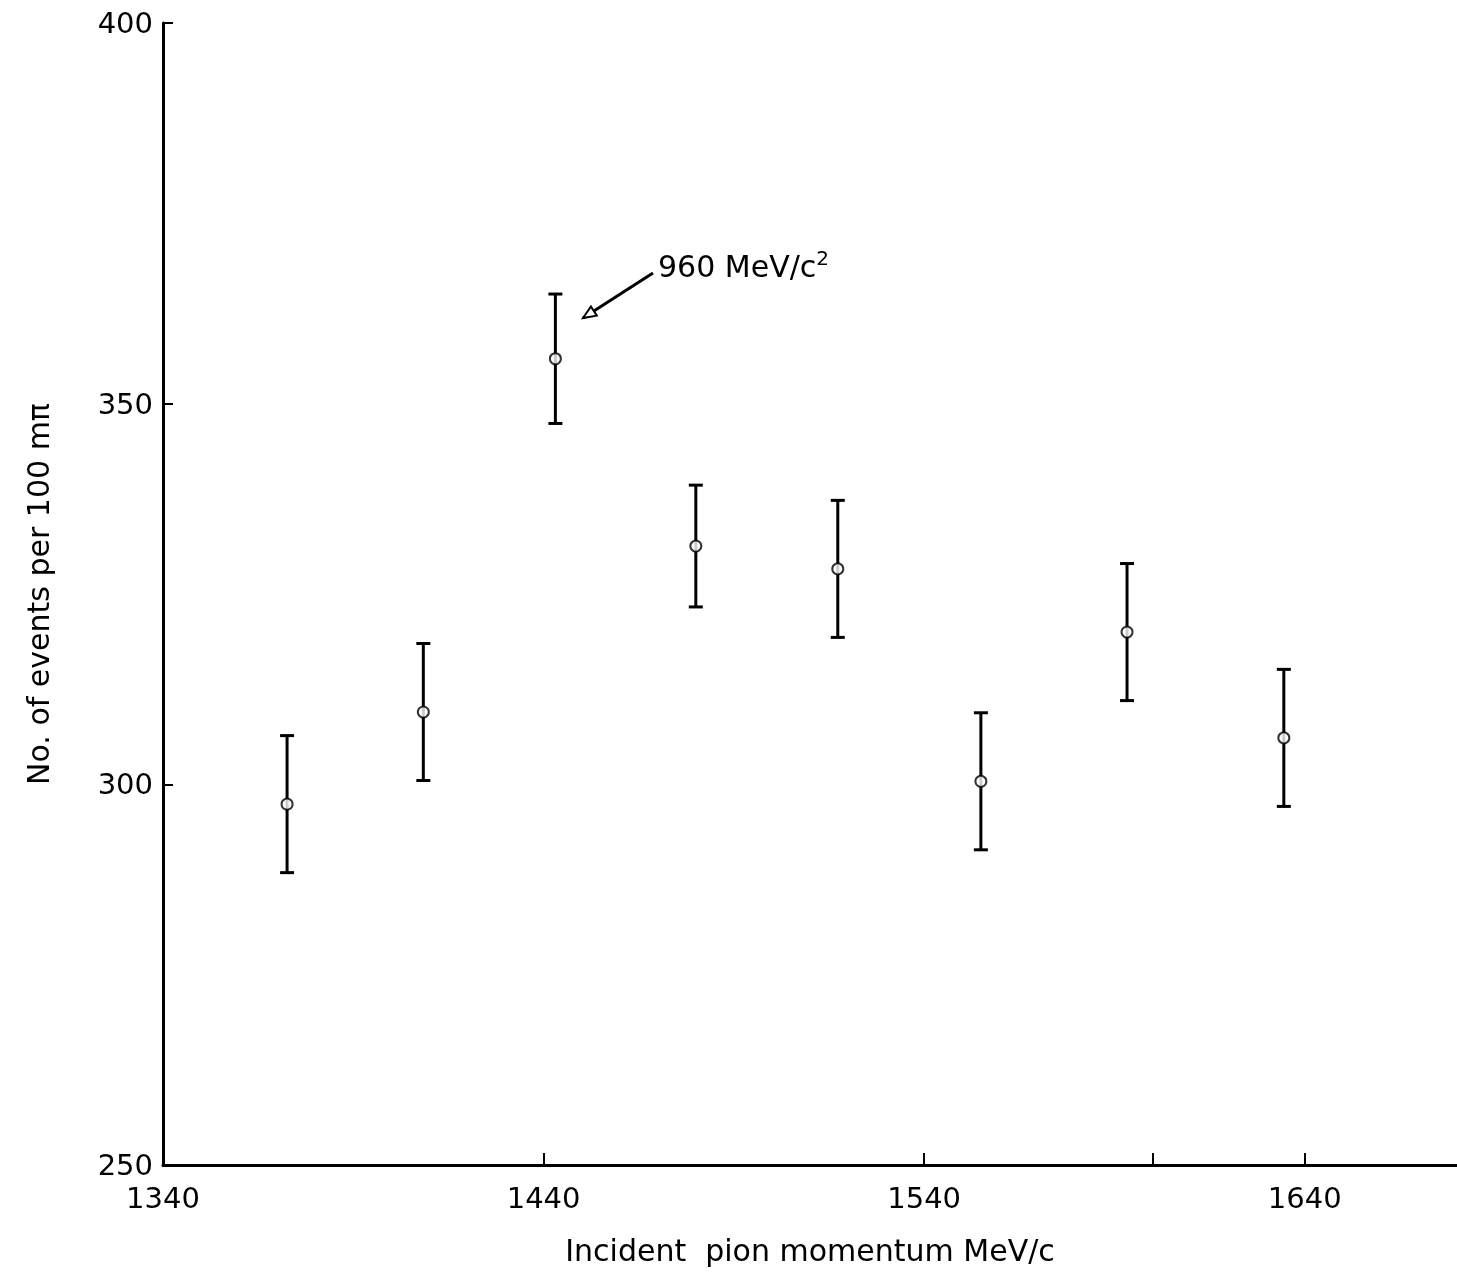 The height and width of the screenshot is (1286, 1457). Describe the element at coordinates (924, 1197) in the screenshot. I see `x-tick-label: 1540` at that location.